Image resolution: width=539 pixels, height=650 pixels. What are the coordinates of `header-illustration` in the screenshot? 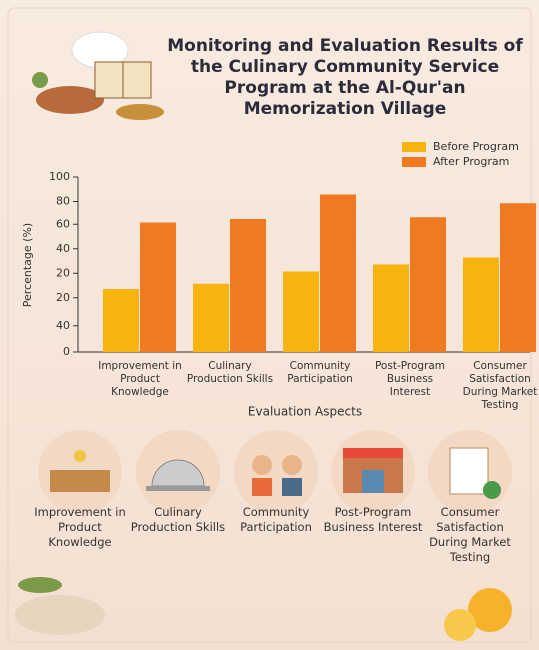 It's located at (98, 75).